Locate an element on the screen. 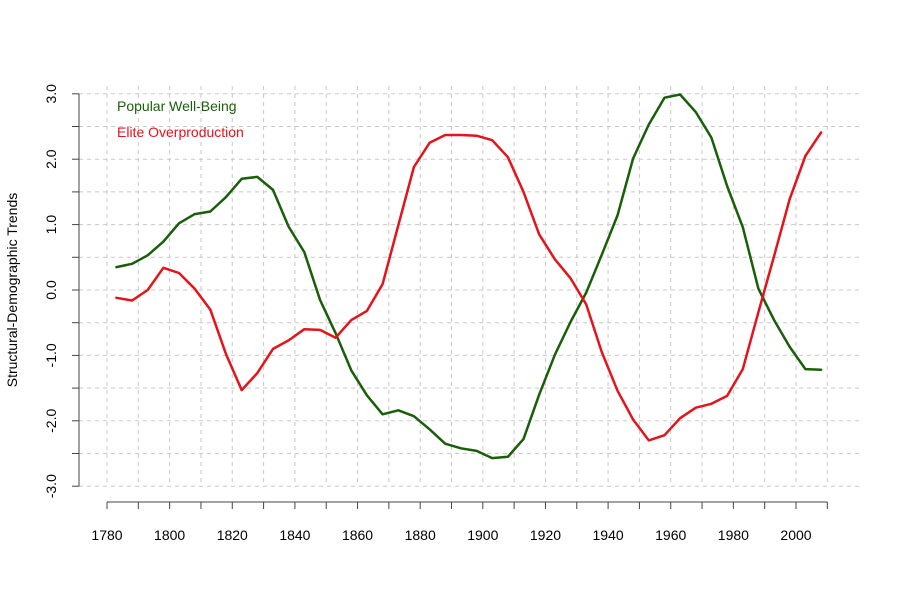  y-tick-label: 0.0 is located at coordinates (51, 290).